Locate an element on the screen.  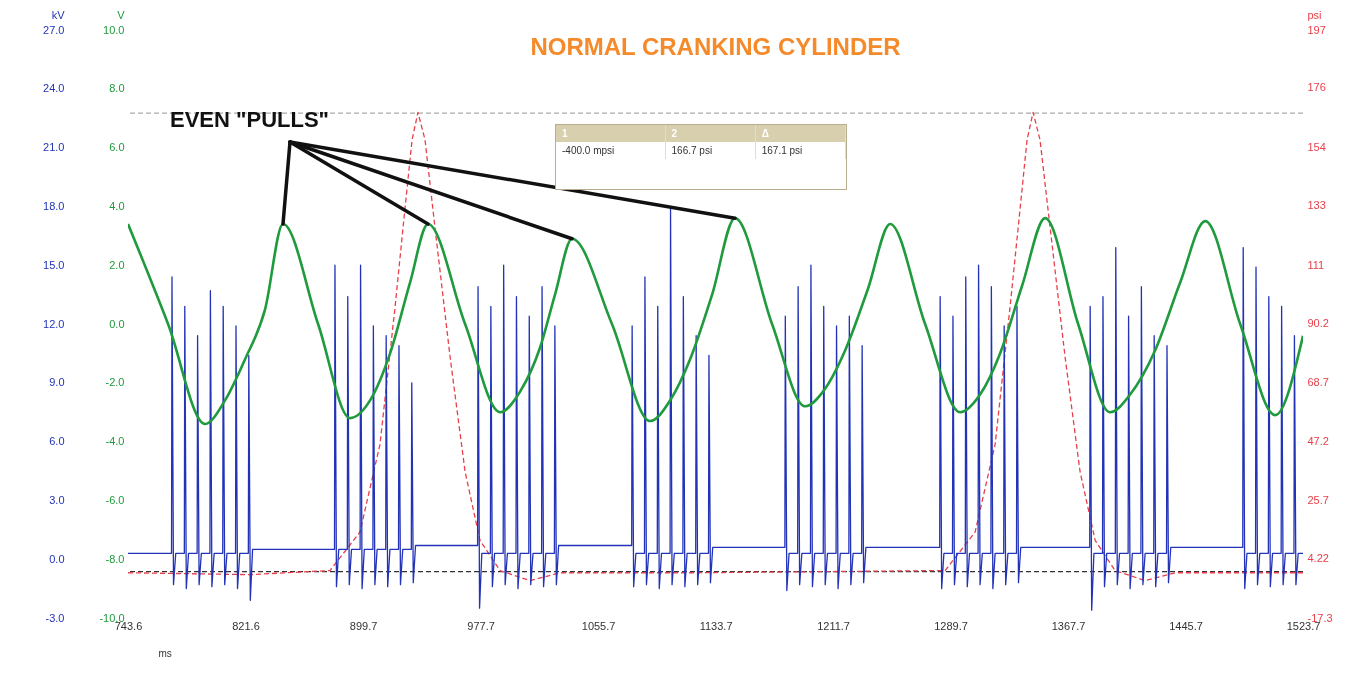
y2-tick-label: 47.2 is located at coordinates (1318, 440).